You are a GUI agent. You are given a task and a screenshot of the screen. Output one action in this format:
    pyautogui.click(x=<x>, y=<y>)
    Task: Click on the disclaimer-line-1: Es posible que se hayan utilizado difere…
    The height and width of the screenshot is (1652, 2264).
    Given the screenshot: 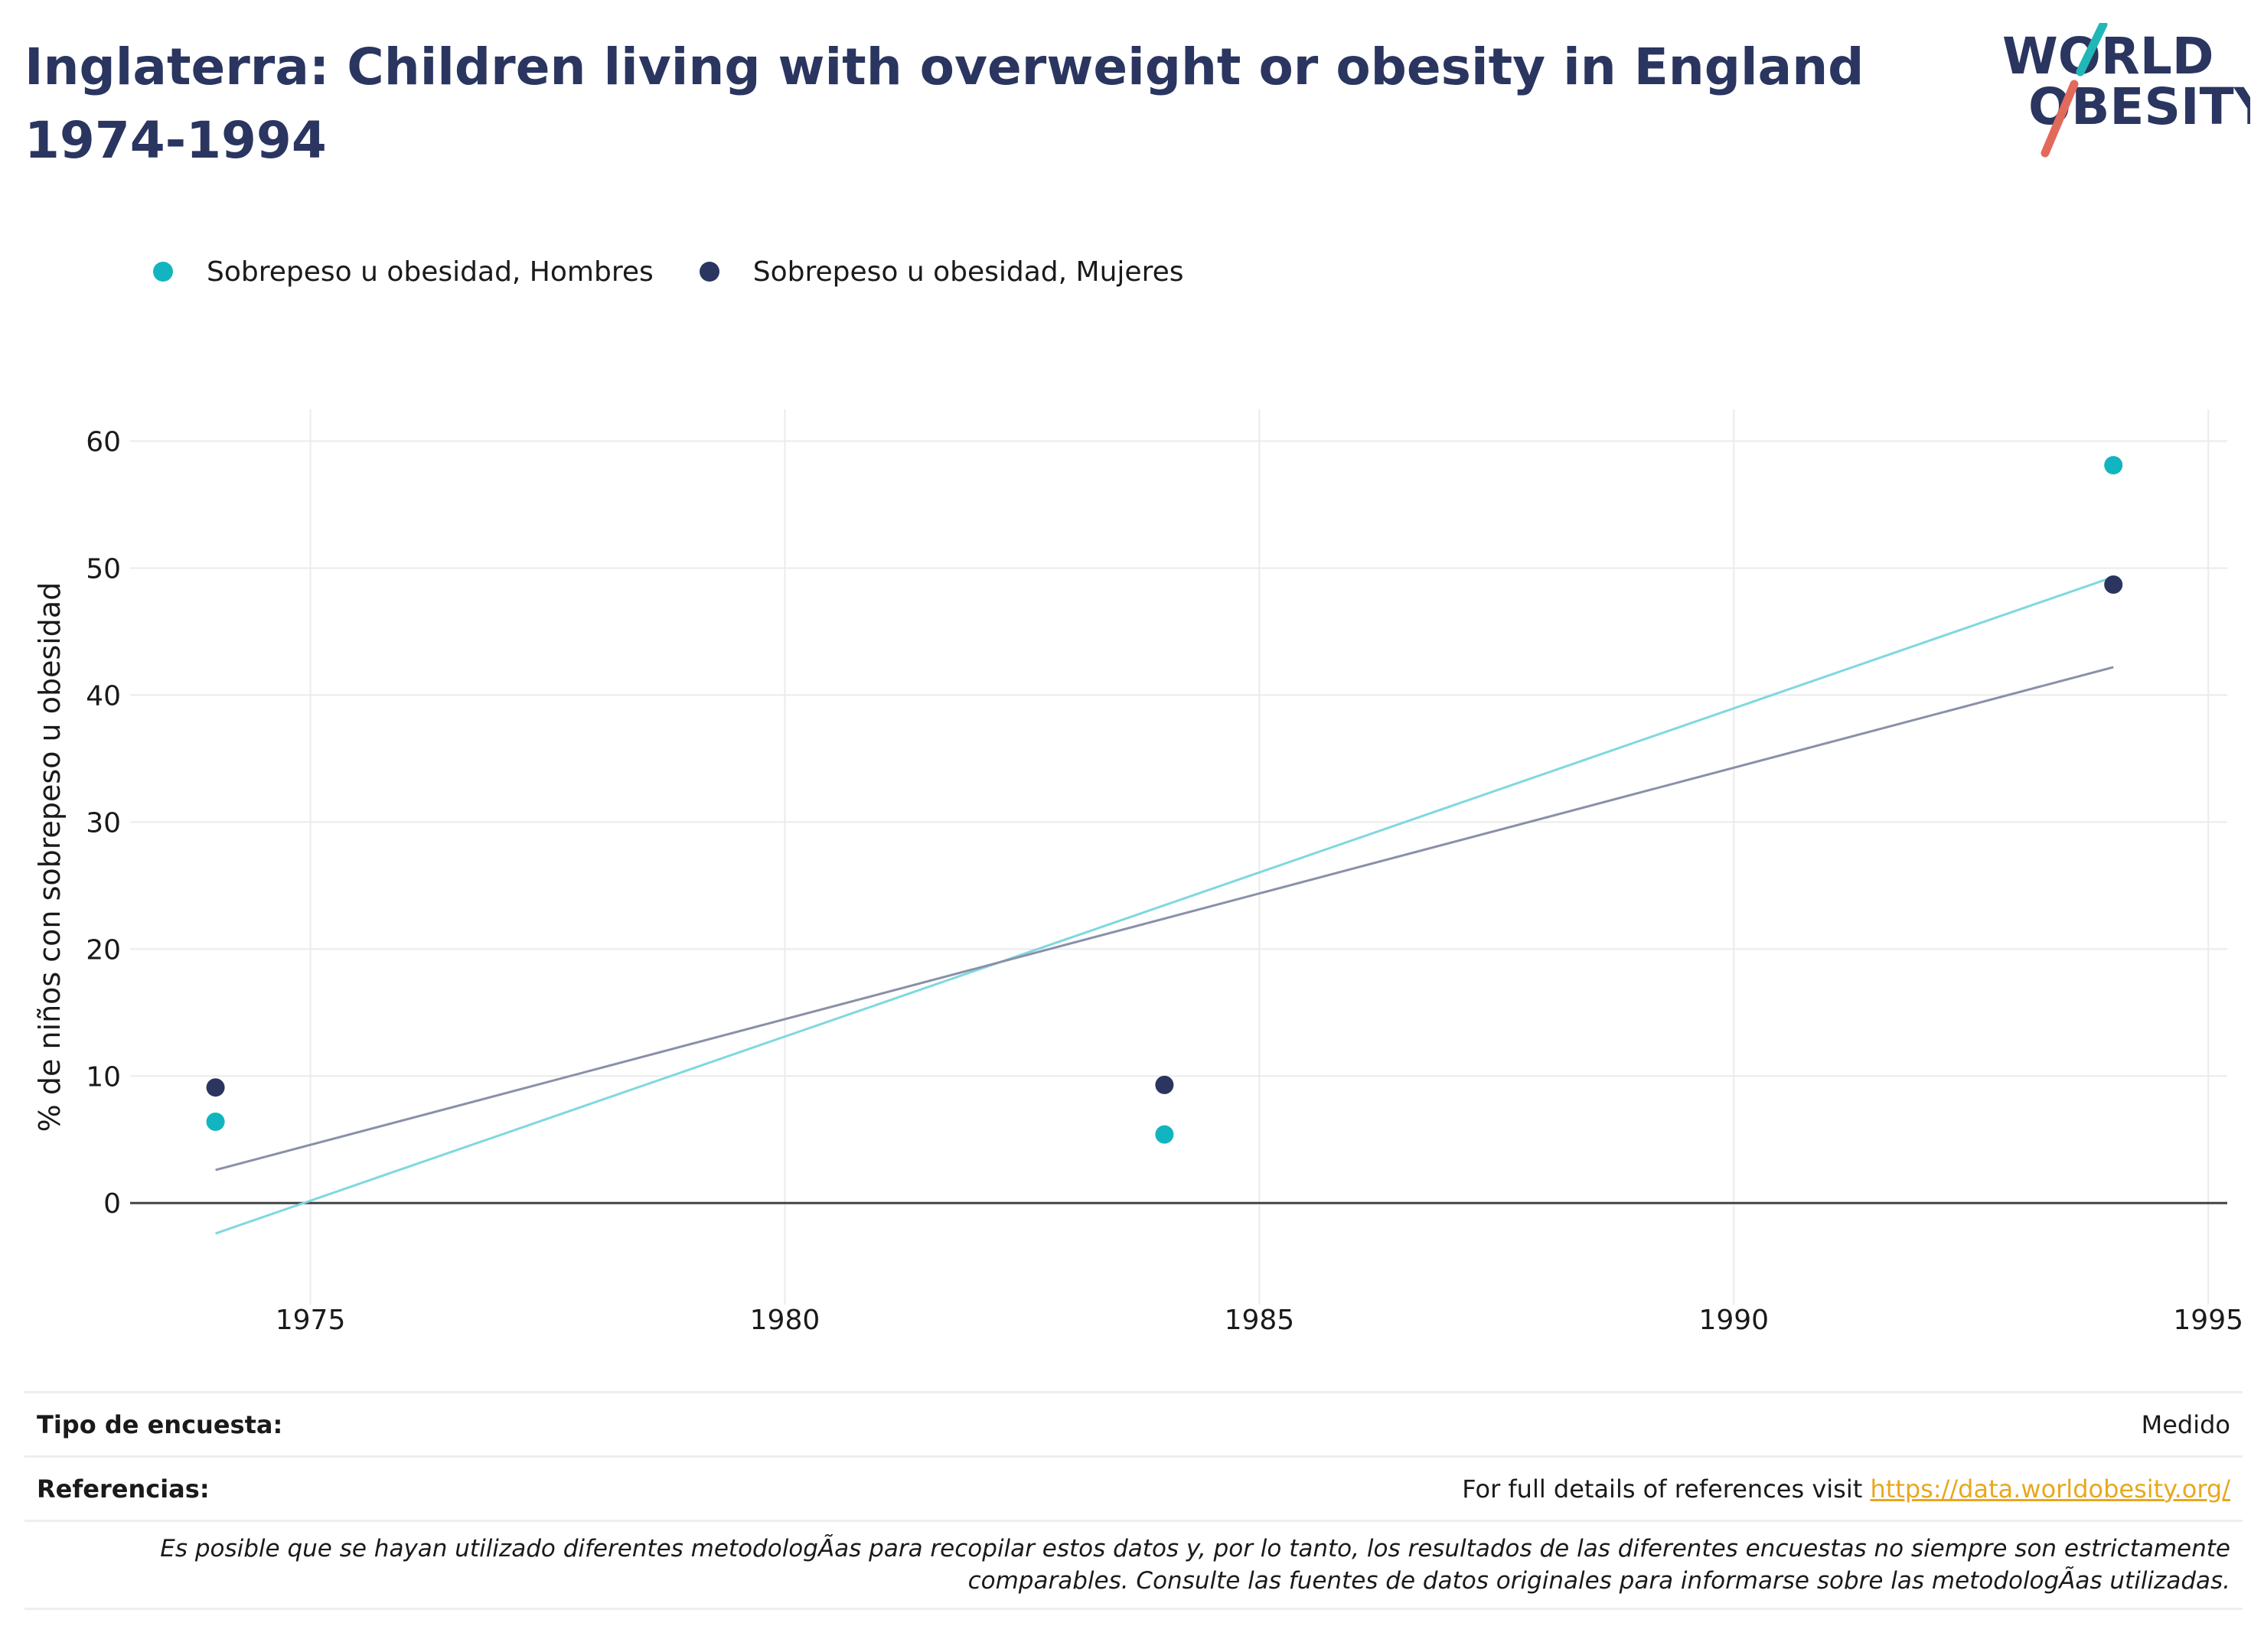 What is the action you would take?
    pyautogui.click(x=1195, y=1549)
    